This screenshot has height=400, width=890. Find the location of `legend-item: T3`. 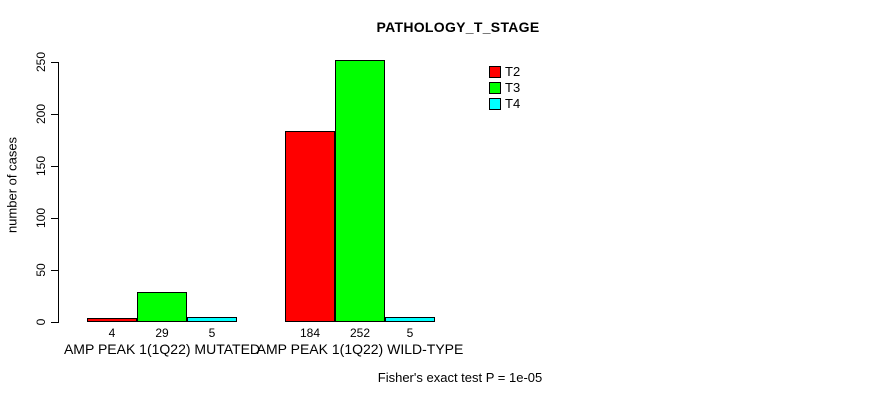

legend-item: T3 is located at coordinates (504, 88).